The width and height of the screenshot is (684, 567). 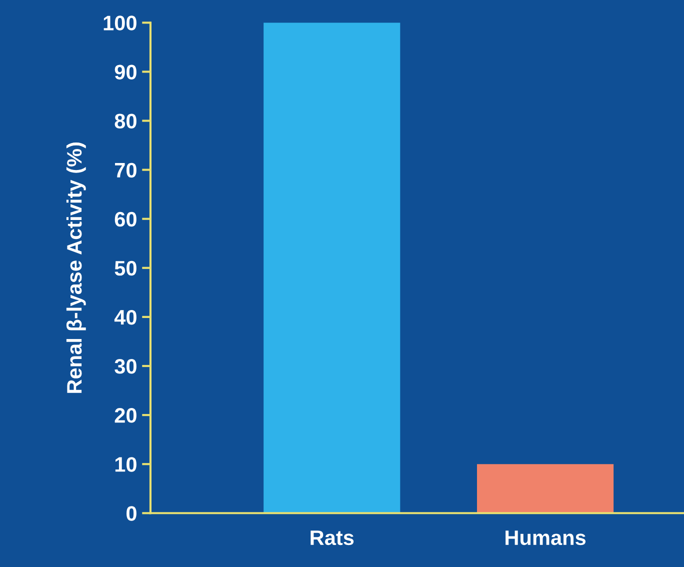 What do you see at coordinates (76, 267) in the screenshot?
I see `y-axis-title: Renal β-lyase Activity (%)` at bounding box center [76, 267].